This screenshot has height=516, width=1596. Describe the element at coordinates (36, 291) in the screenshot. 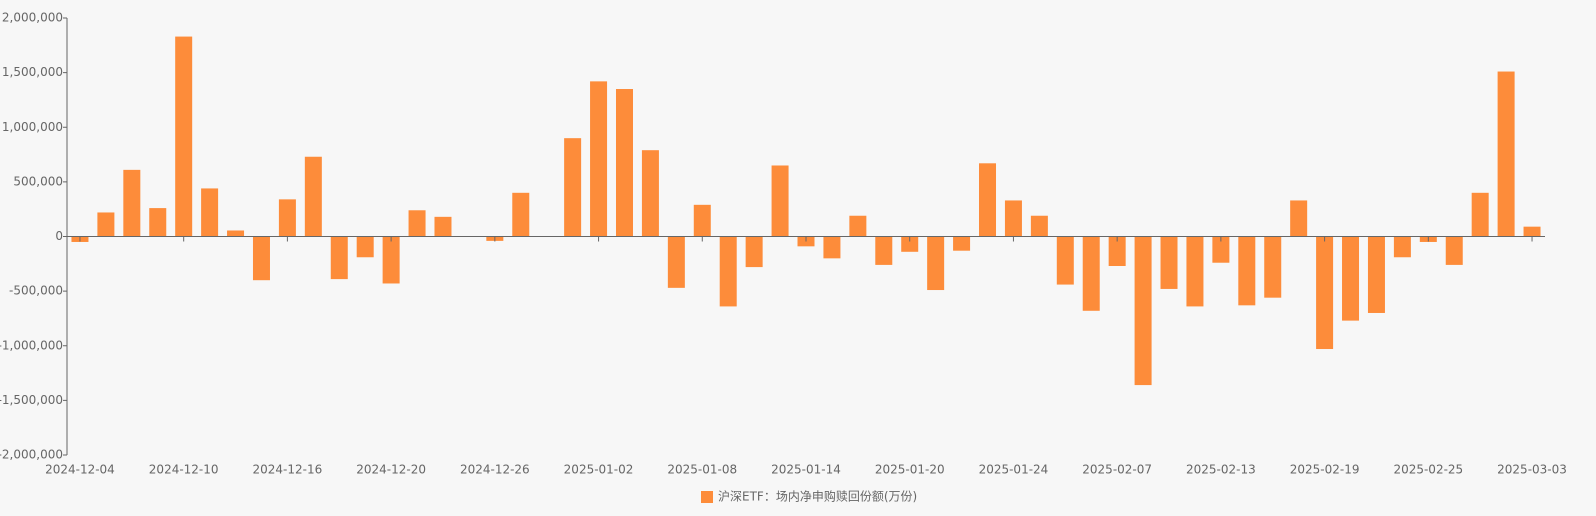

I see `y-tick-label: -500,000` at that location.